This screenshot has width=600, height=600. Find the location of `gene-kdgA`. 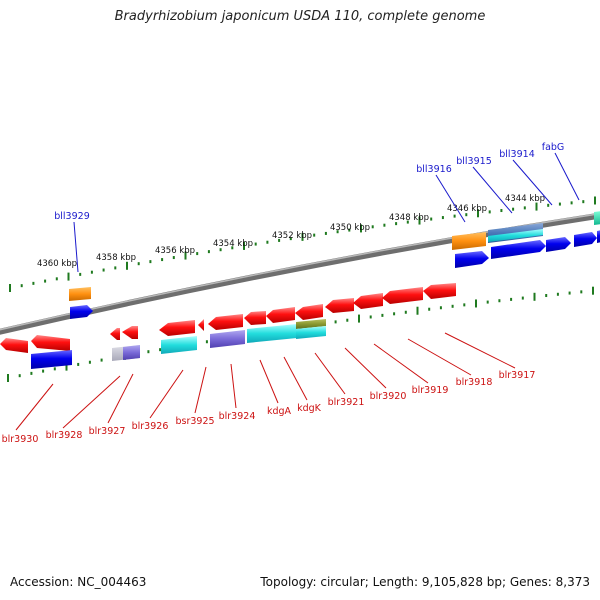

gene-kdgA is located at coordinates (255, 318).